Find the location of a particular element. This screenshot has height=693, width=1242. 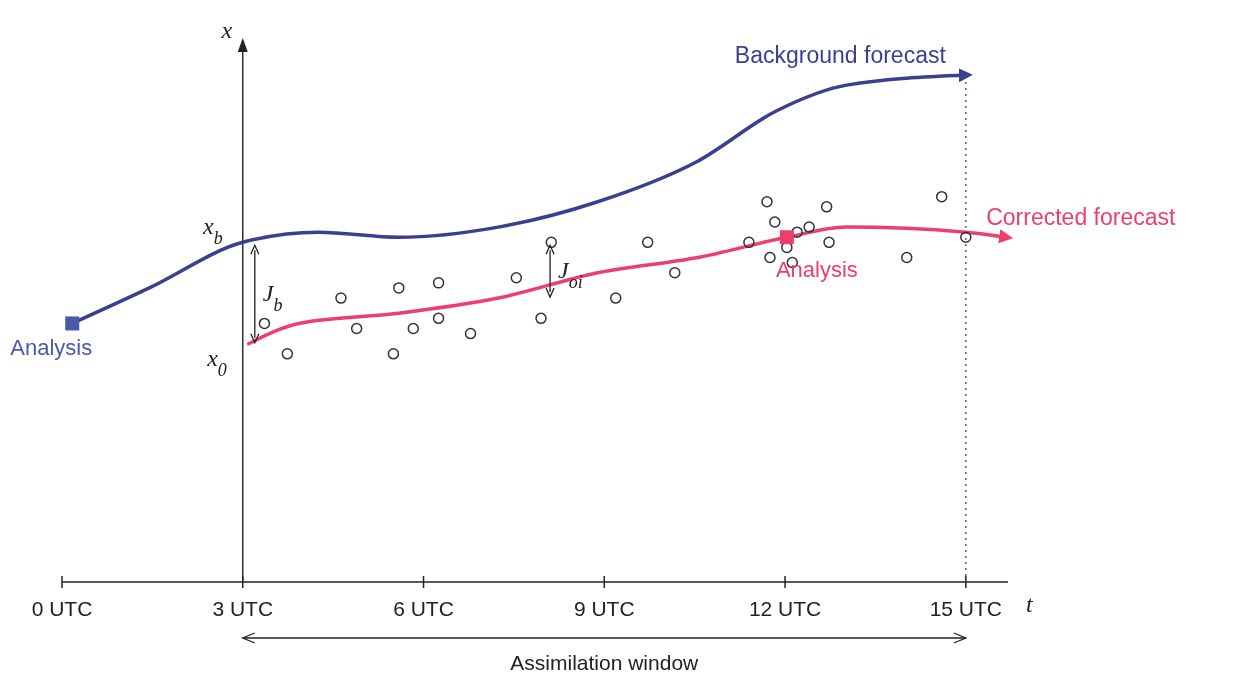

series-label: Background forecast is located at coordinates (840, 55).